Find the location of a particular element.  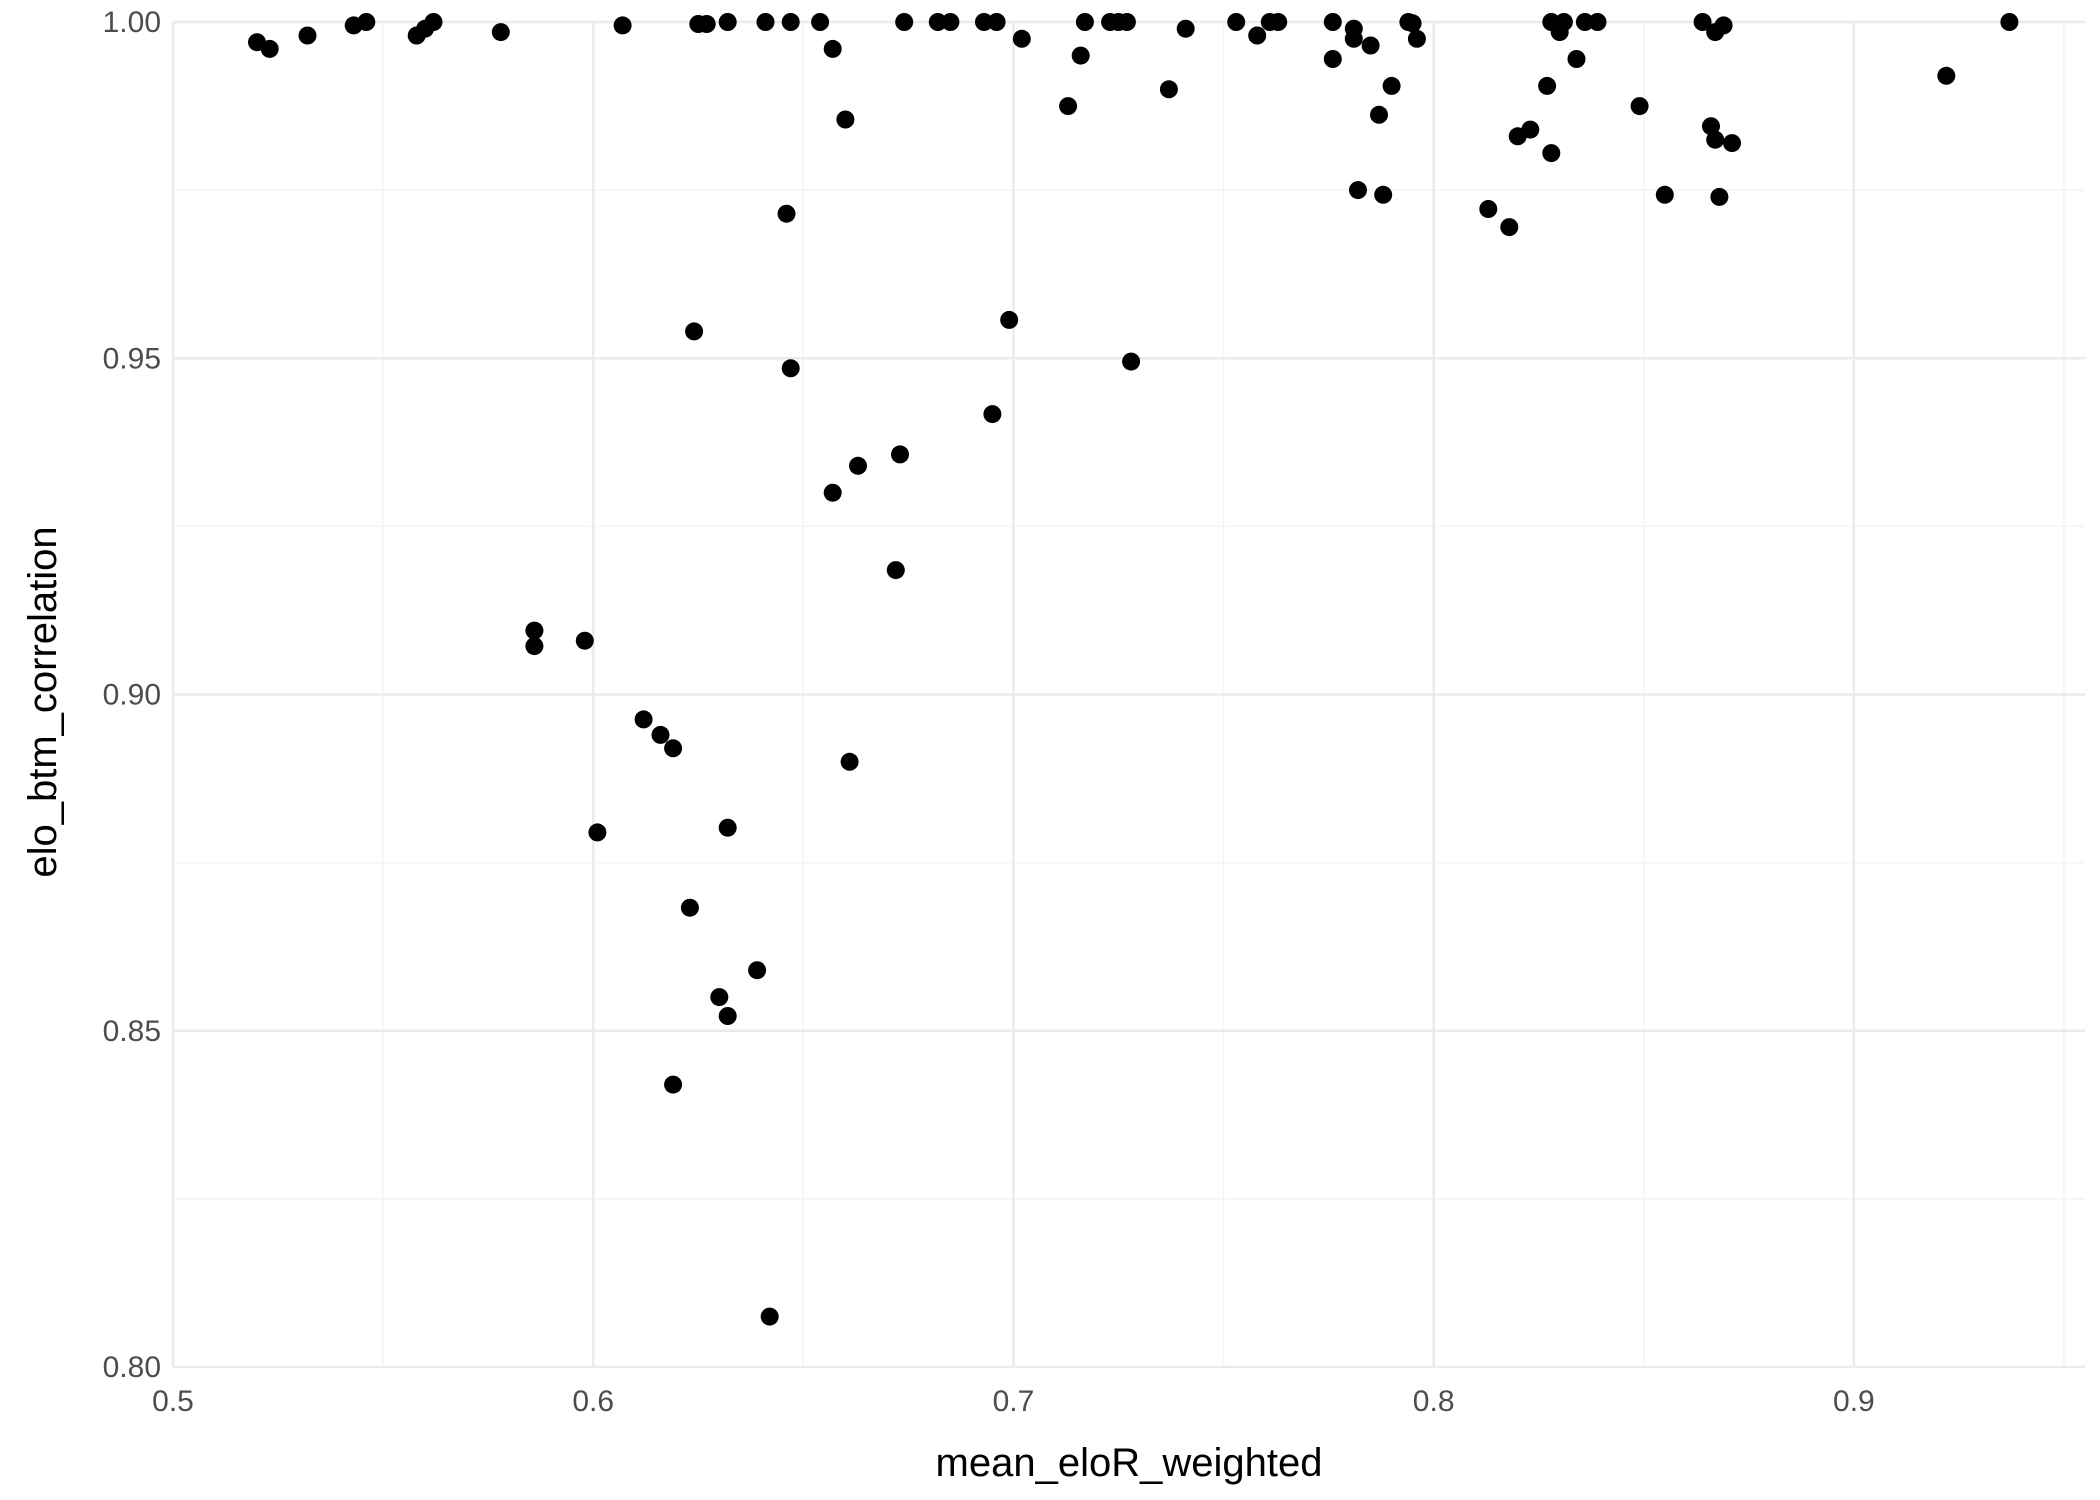

x-axis-tick-labels: 0.5 0.6 0.7 0.8 0.9 is located at coordinates (1013, 1401).